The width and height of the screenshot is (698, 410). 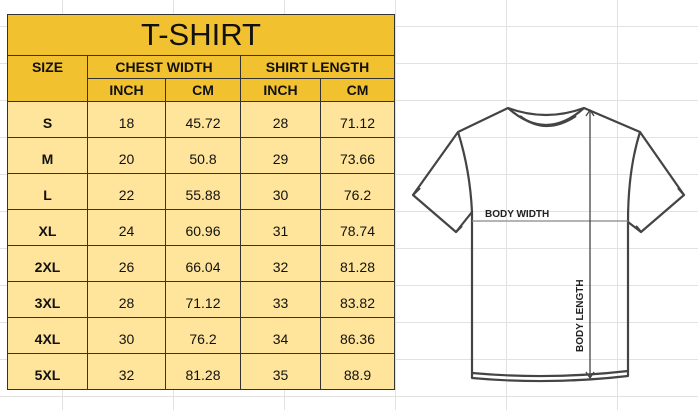 What do you see at coordinates (517, 214) in the screenshot?
I see `body-width-label: BODY WIDTH` at bounding box center [517, 214].